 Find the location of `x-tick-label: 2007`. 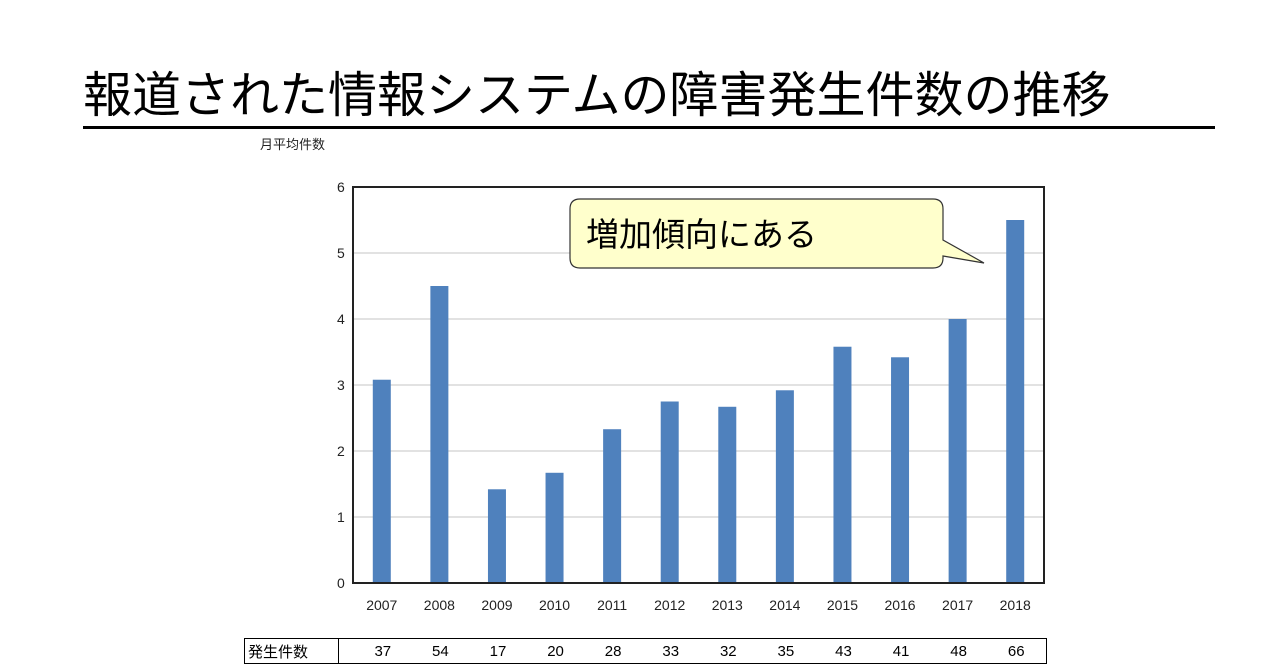

x-tick-label: 2007 is located at coordinates (381, 605).